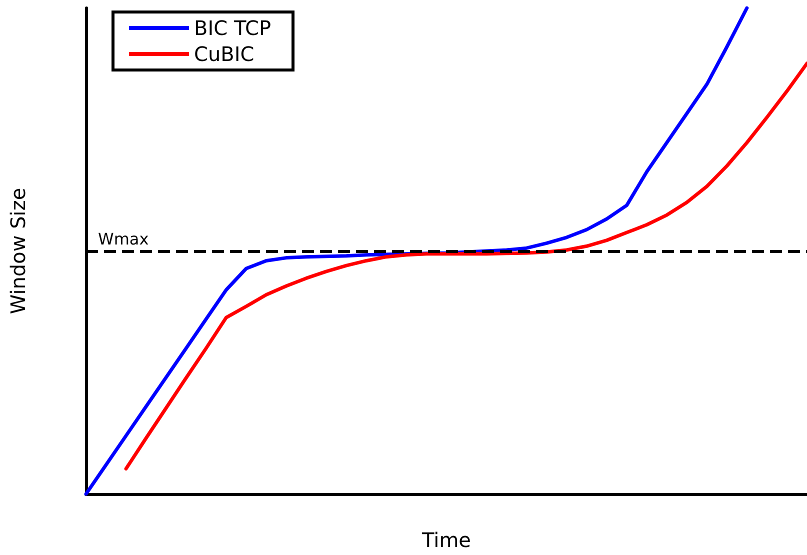 The width and height of the screenshot is (807, 555). I want to click on x-axis-title: Time, so click(446, 540).